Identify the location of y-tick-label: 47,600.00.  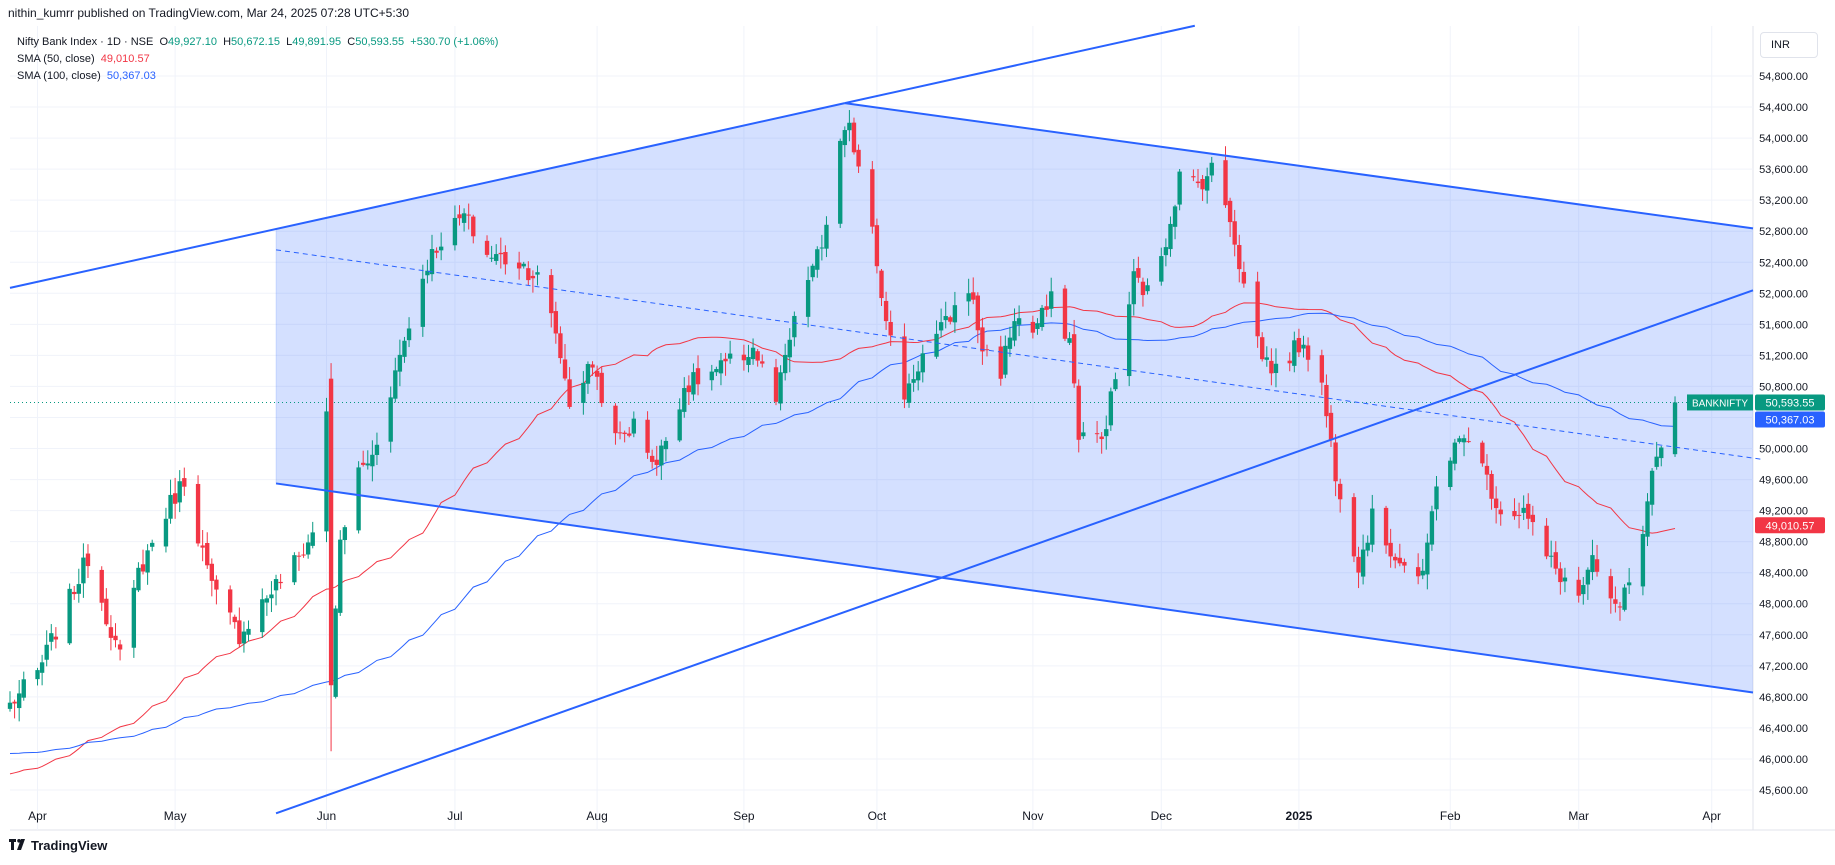
(1783, 636).